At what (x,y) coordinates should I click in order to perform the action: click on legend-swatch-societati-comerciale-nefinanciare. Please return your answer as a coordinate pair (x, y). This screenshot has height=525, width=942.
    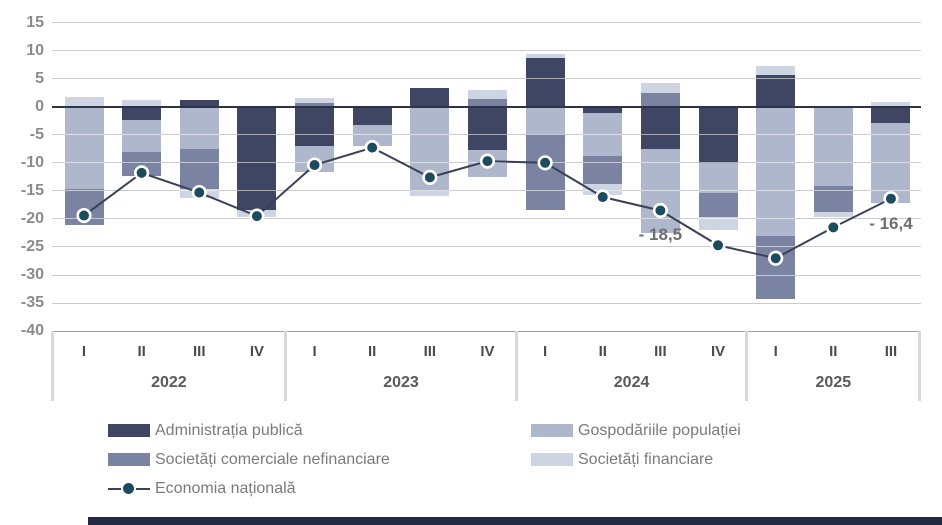
    Looking at the image, I should click on (129, 459).